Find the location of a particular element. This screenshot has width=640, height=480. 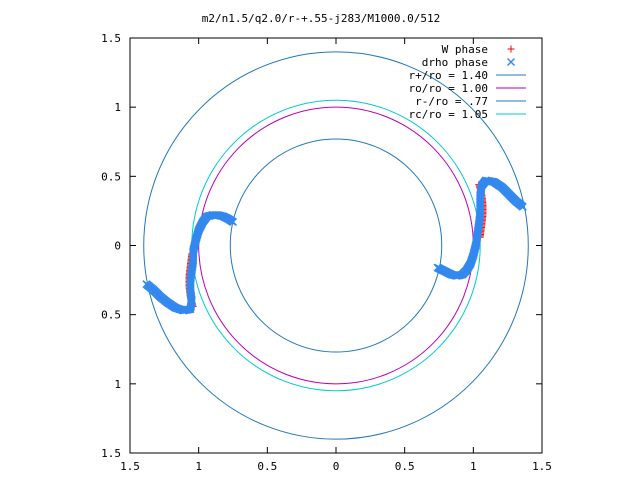

legend-label: r+/ro = 1.40 is located at coordinates (448, 75).